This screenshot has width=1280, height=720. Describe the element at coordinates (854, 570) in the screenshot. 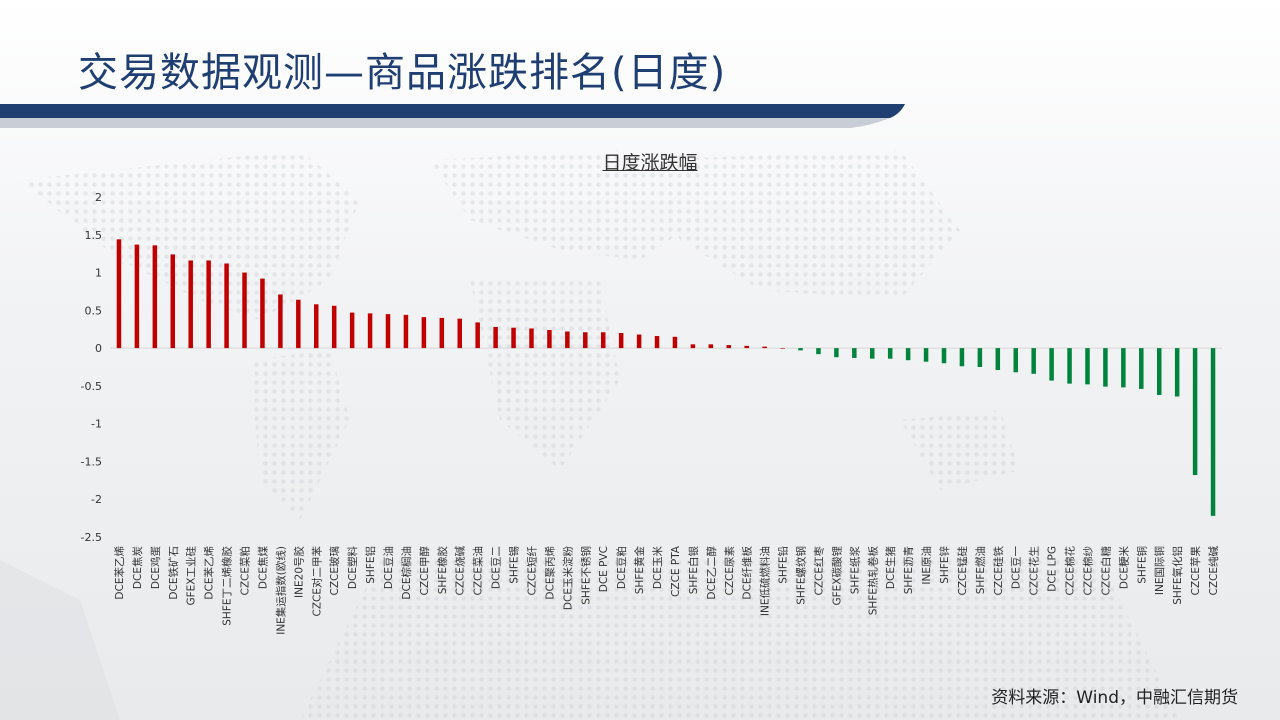

I see `x-tick-label: SHFE纸浆` at that location.